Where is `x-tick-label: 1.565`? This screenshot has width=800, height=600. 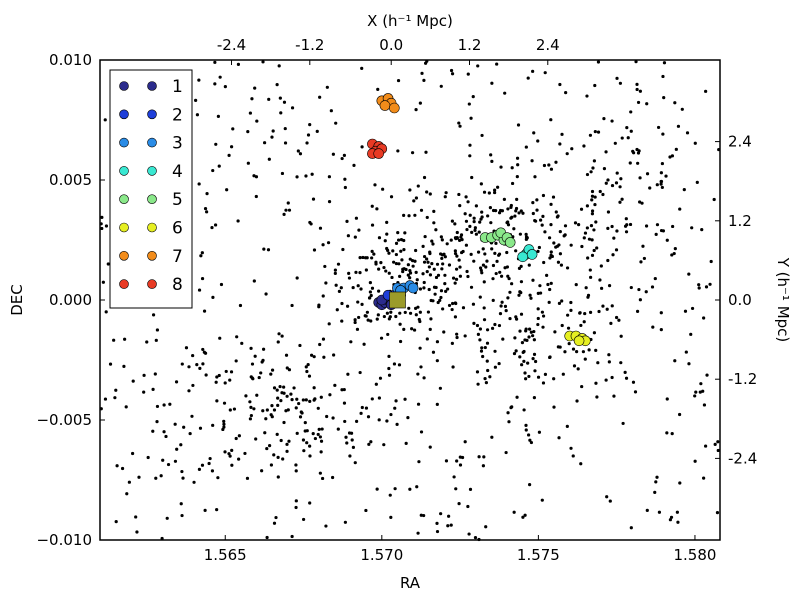 x-tick-label: 1.565 is located at coordinates (225, 555).